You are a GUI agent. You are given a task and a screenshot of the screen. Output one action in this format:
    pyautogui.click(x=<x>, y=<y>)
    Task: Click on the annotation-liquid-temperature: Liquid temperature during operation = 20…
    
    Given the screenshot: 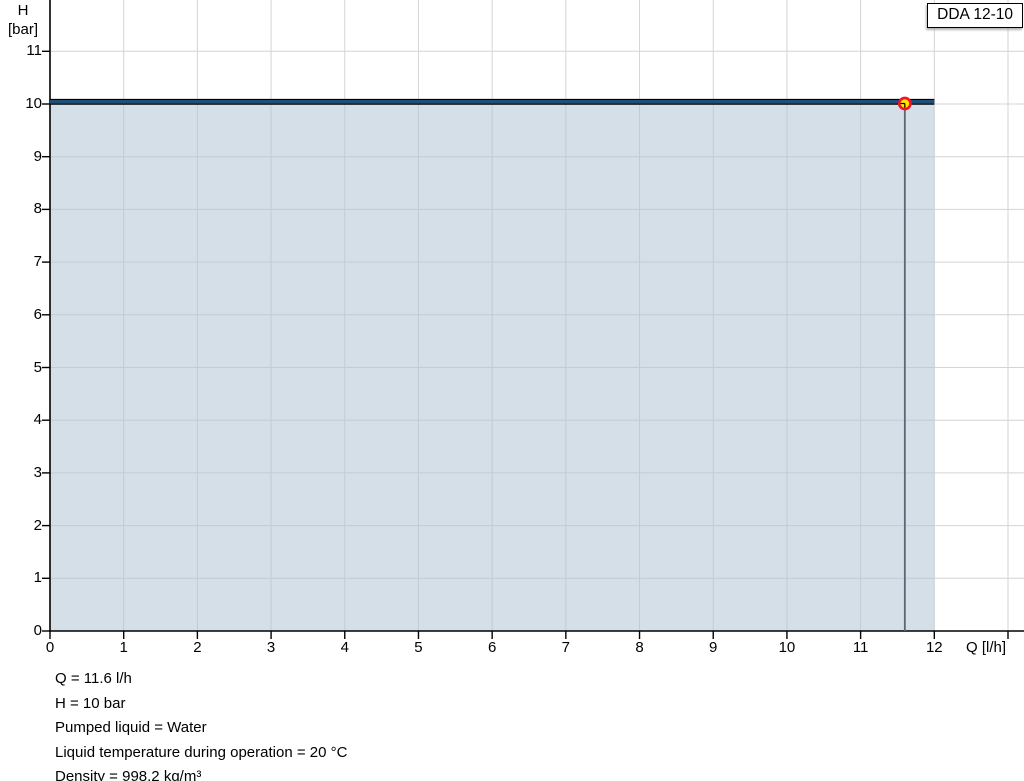 What is the action you would take?
    pyautogui.click(x=201, y=752)
    